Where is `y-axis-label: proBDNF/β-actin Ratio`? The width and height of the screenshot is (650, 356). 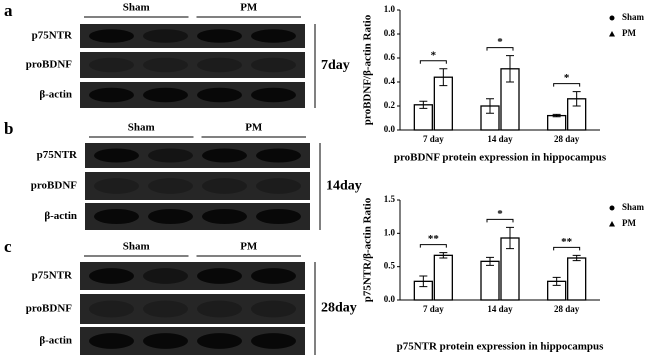 y-axis-label: proBDNF/β-actin Ratio is located at coordinates (368, 69).